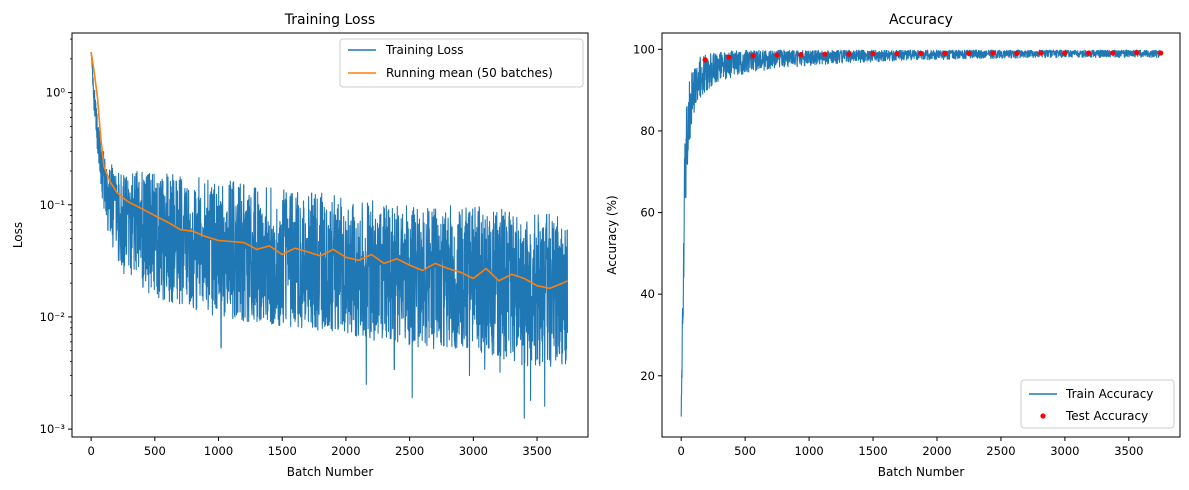 This screenshot has height=490, width=1189. Describe the element at coordinates (473, 451) in the screenshot. I see `loss-x-tick-label: 3000` at that location.